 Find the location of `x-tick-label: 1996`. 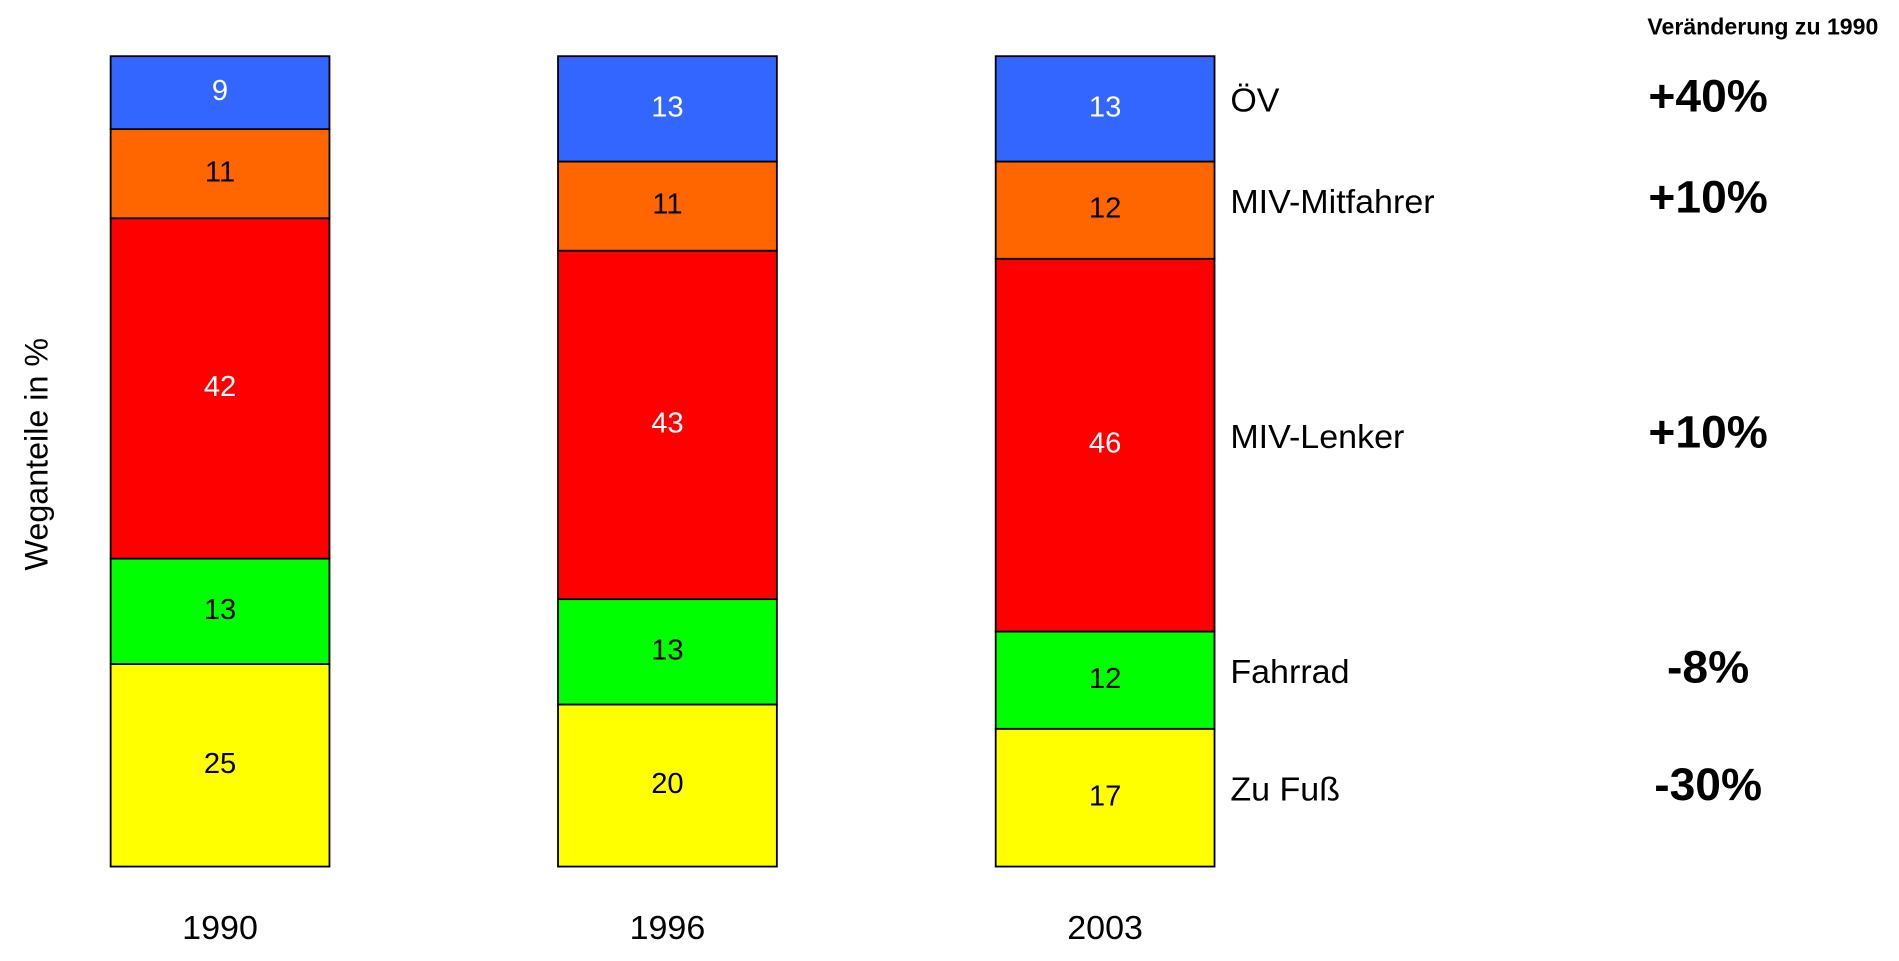

x-tick-label: 1996 is located at coordinates (668, 928).